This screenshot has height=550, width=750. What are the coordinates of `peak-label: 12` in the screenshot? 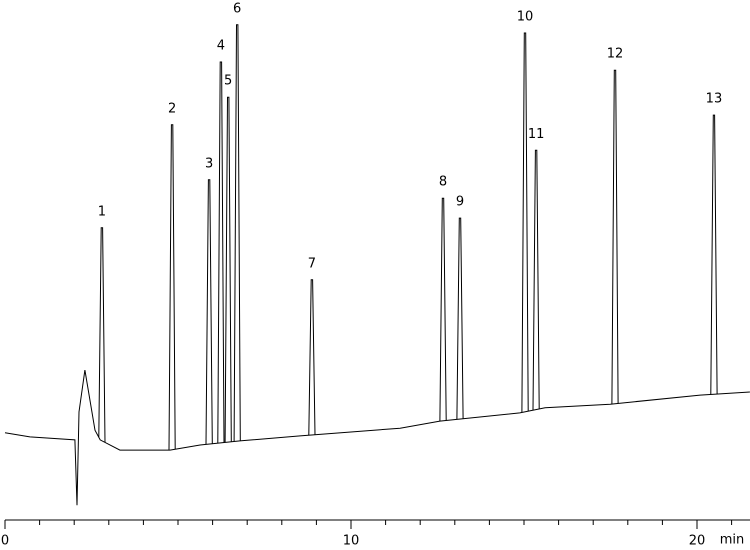 It's located at (615, 54).